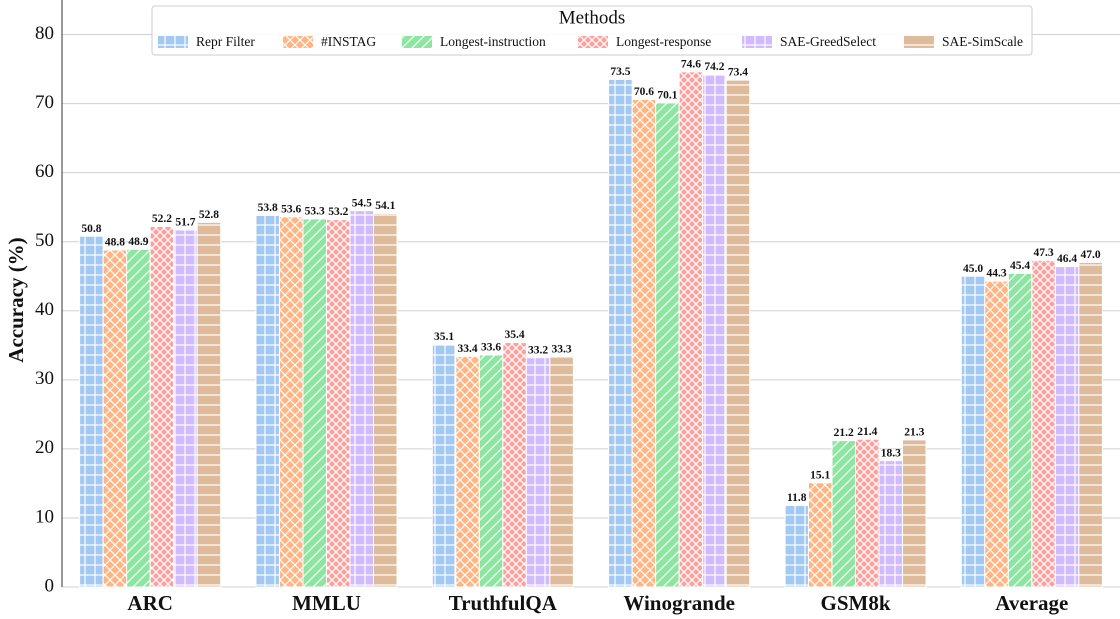  Describe the element at coordinates (444, 337) in the screenshot. I see `value-label: 35.1` at that location.